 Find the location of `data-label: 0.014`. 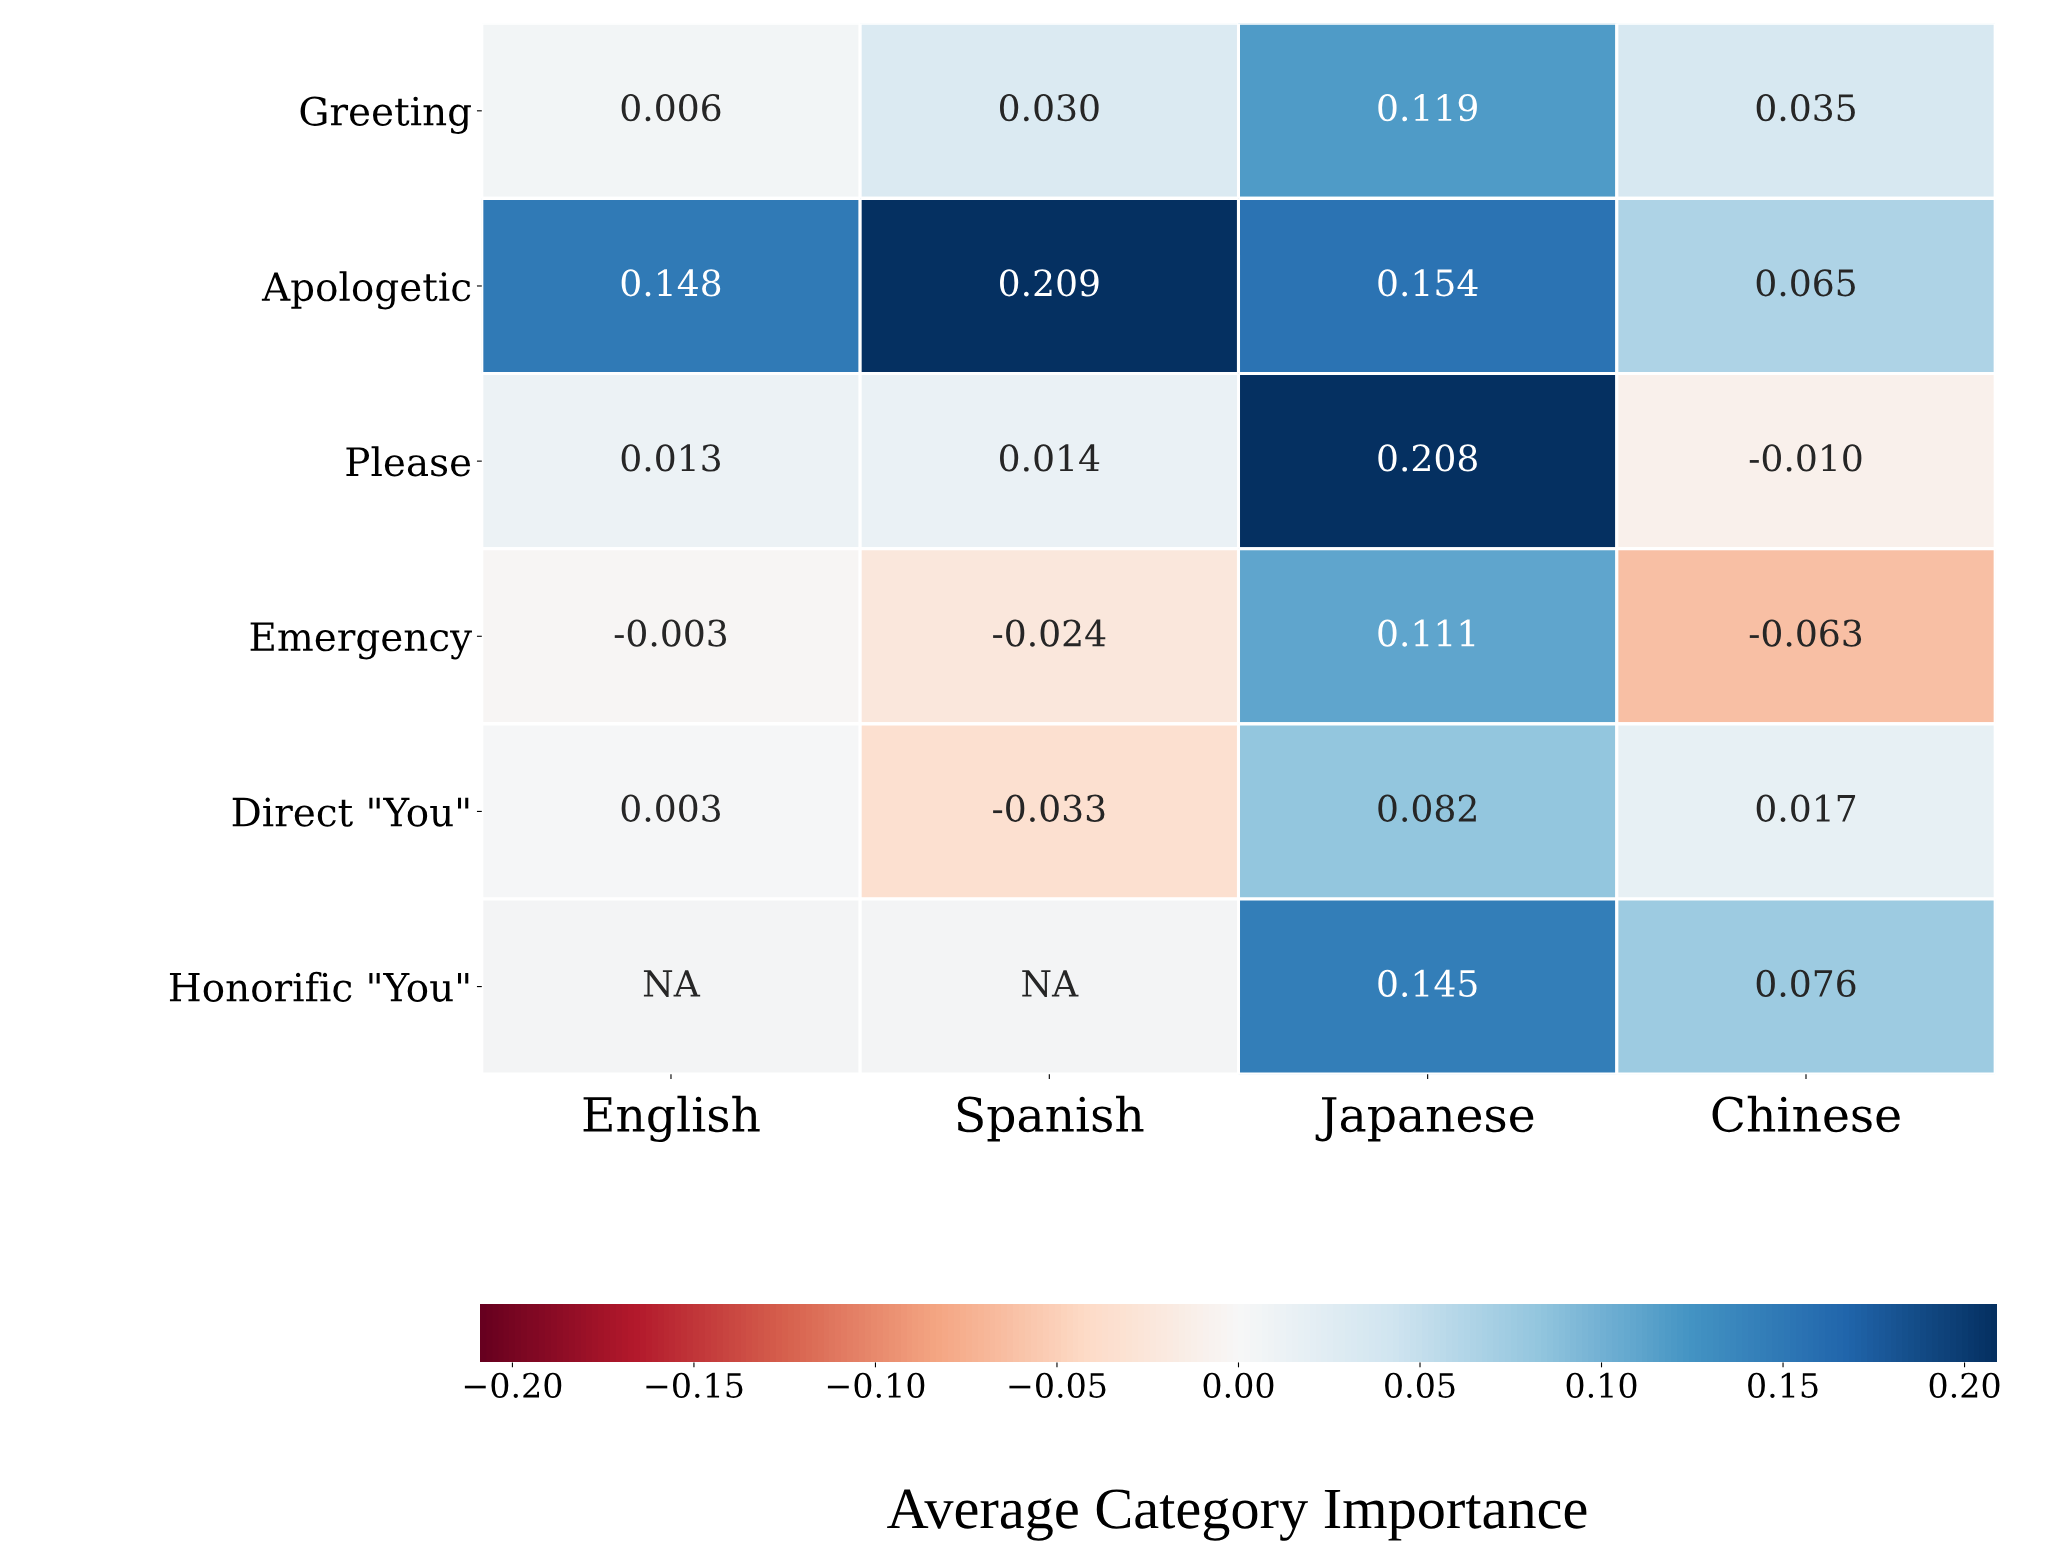

data-label: 0.014 is located at coordinates (1050, 458).